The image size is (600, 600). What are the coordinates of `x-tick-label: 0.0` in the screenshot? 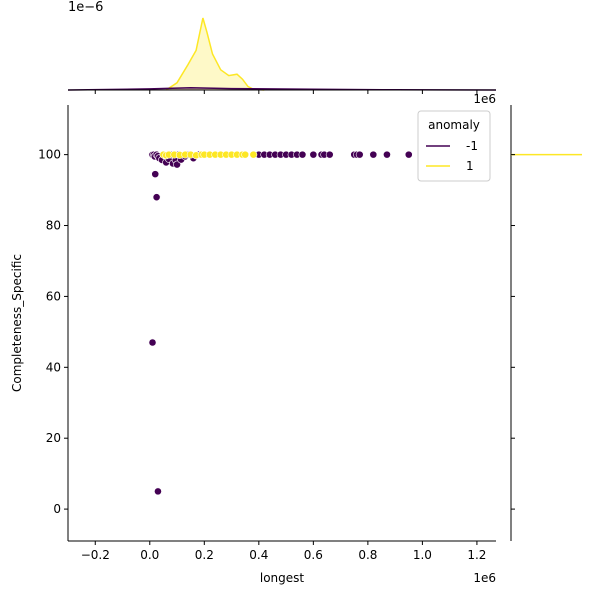 It's located at (149, 555).